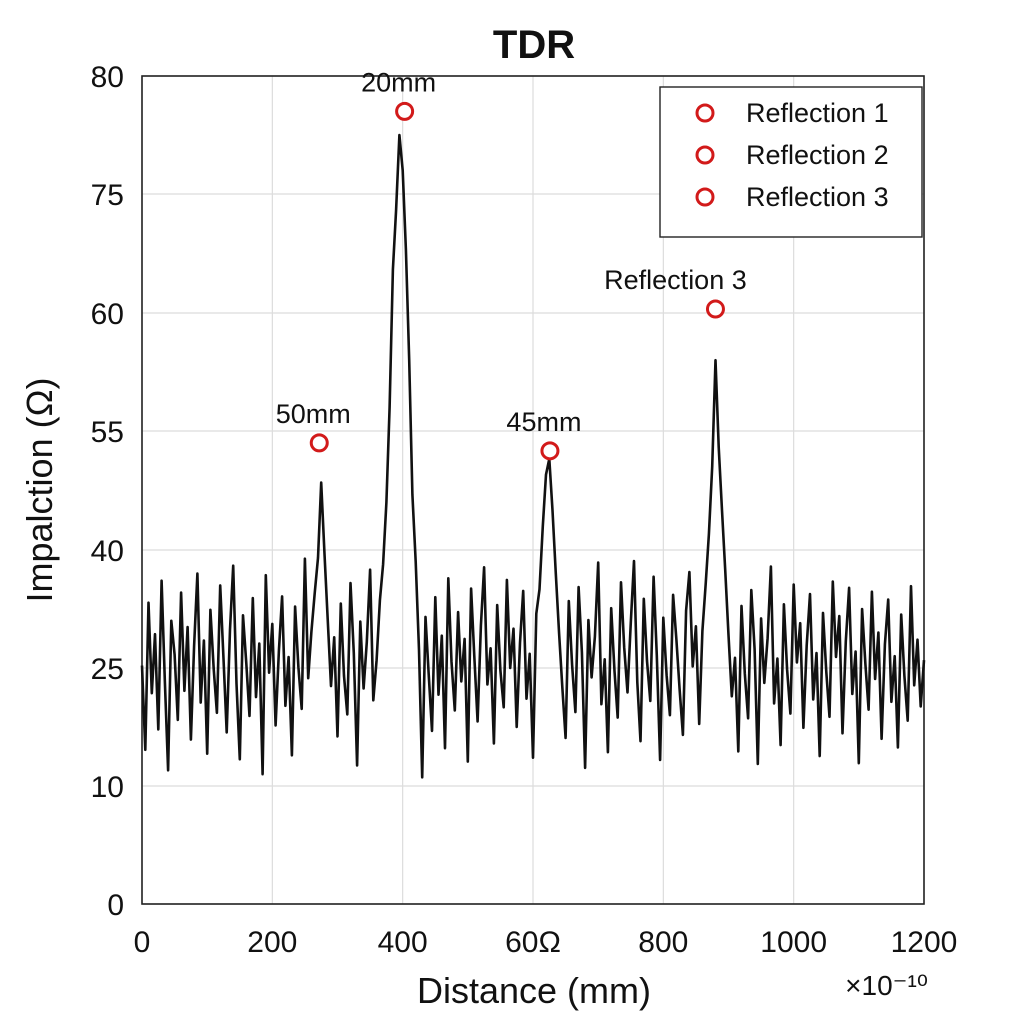 The image size is (1024, 1029). What do you see at coordinates (793, 942) in the screenshot?
I see `x-tick-label: 1000` at bounding box center [793, 942].